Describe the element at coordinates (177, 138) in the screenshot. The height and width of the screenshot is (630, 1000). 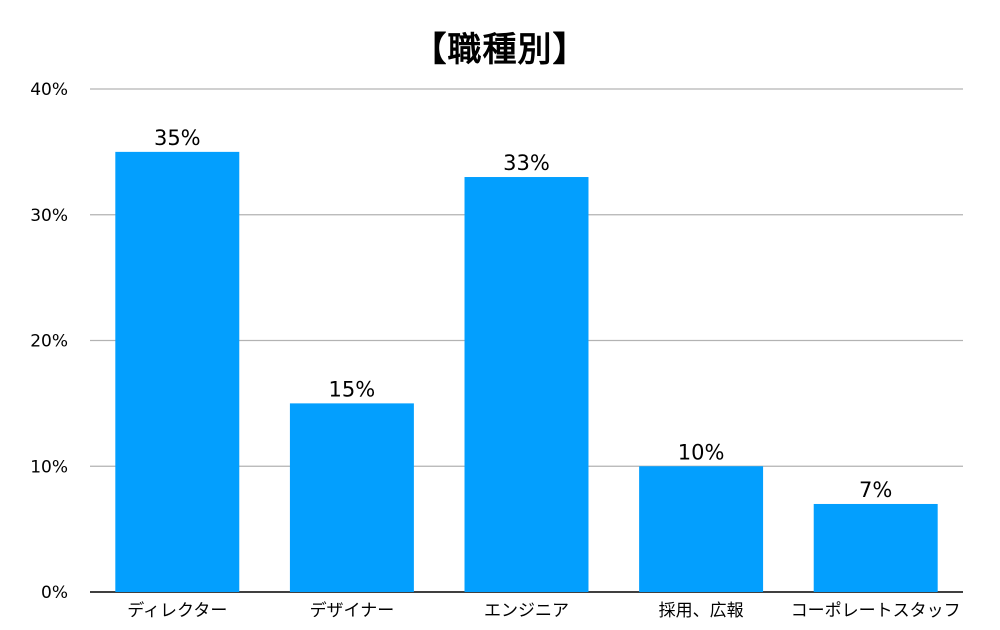
I see `data-label: 35%` at that location.